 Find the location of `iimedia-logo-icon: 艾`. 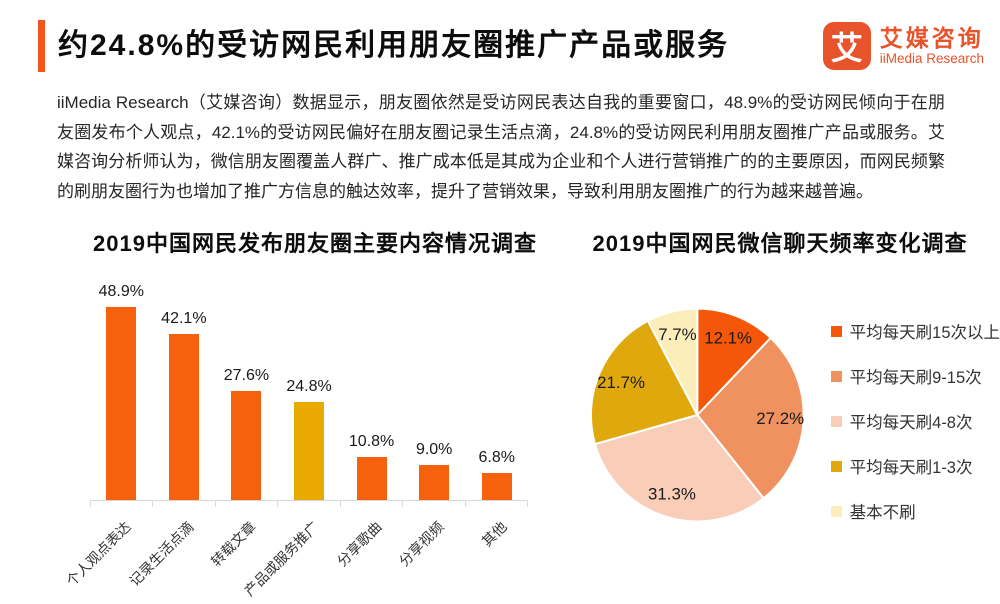

iimedia-logo-icon: 艾 is located at coordinates (846, 46).